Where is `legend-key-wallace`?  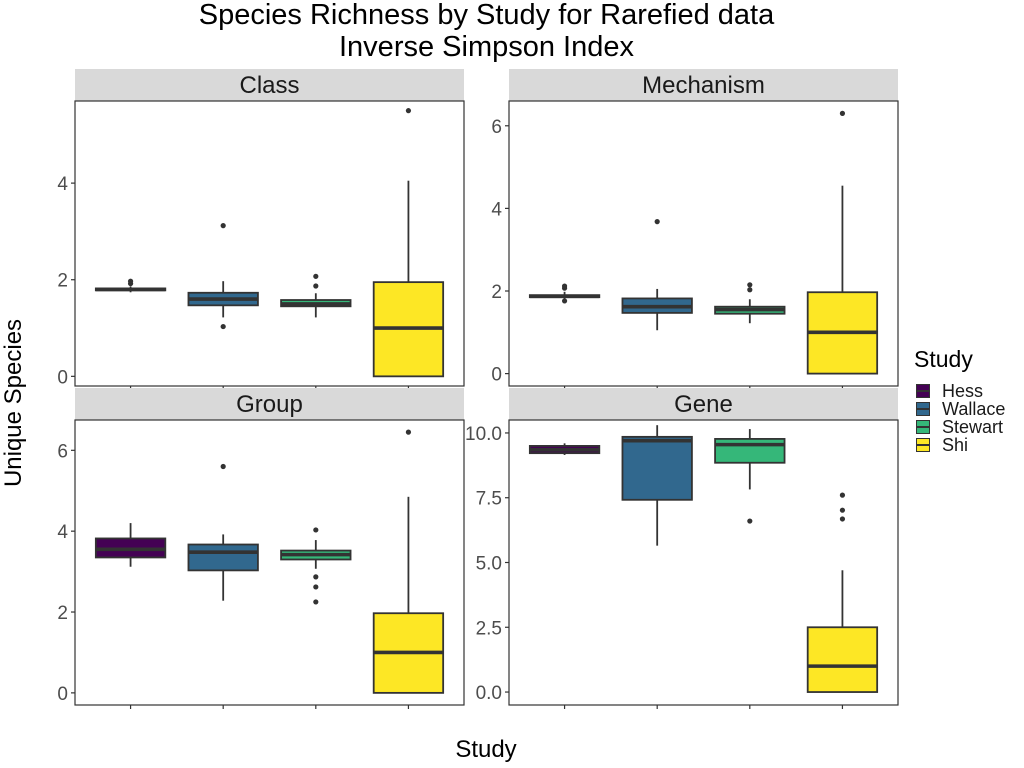 legend-key-wallace is located at coordinates (923, 409).